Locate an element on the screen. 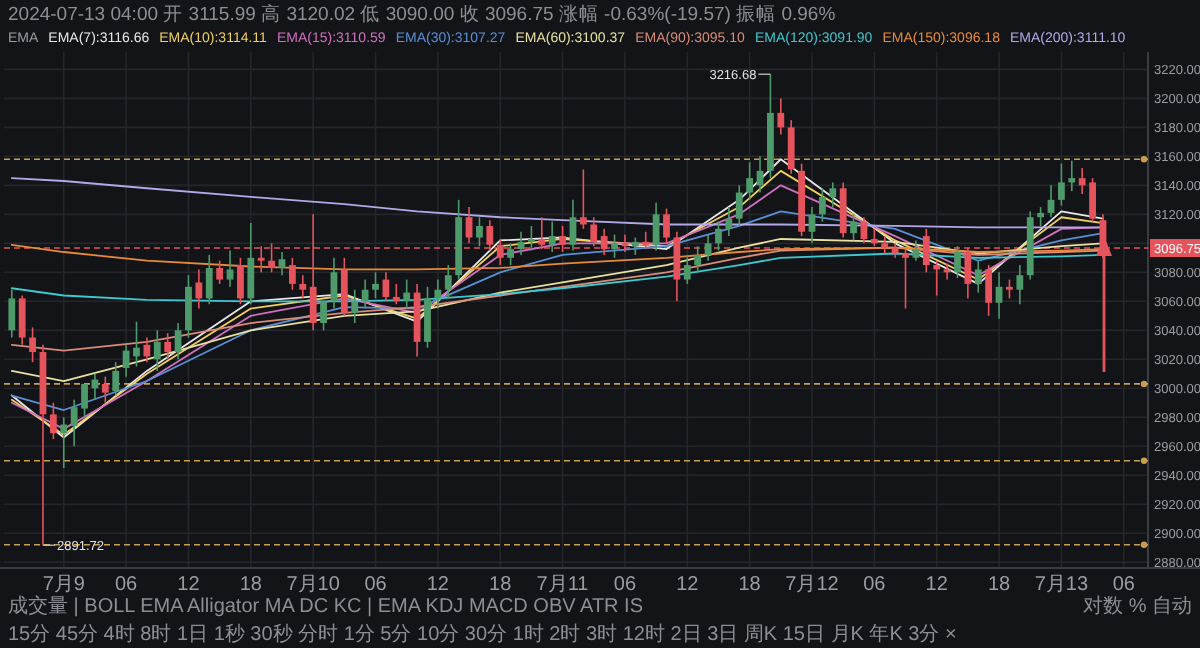  x-tick-label: 7月10 is located at coordinates (313, 585).